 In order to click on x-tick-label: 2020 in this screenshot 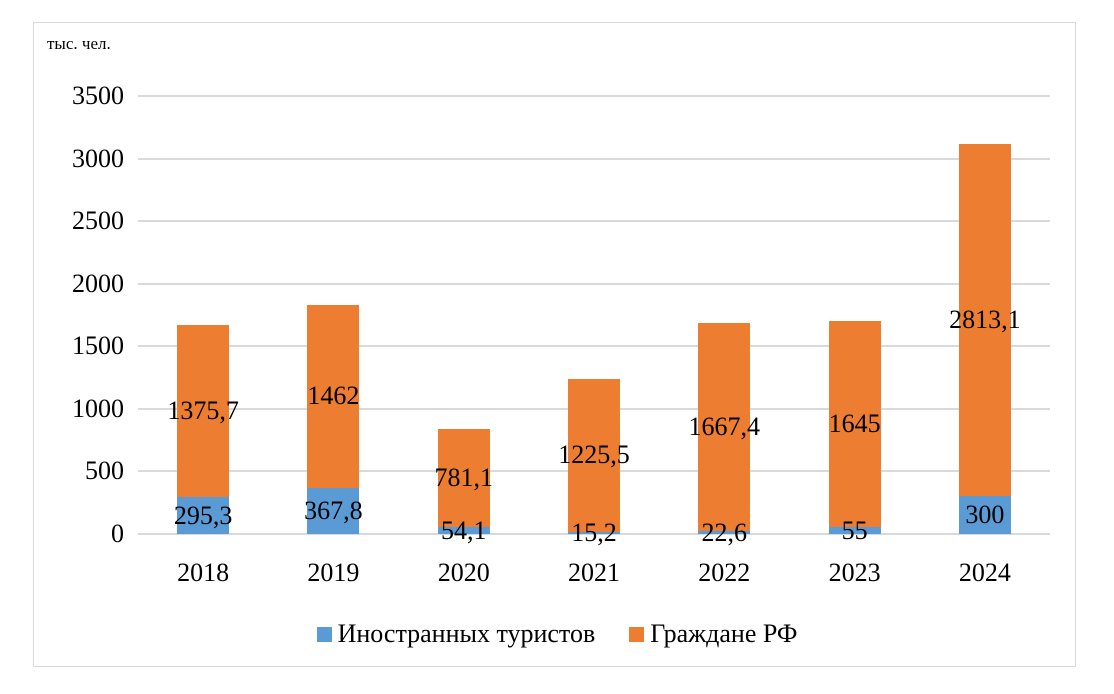, I will do `click(463, 572)`.